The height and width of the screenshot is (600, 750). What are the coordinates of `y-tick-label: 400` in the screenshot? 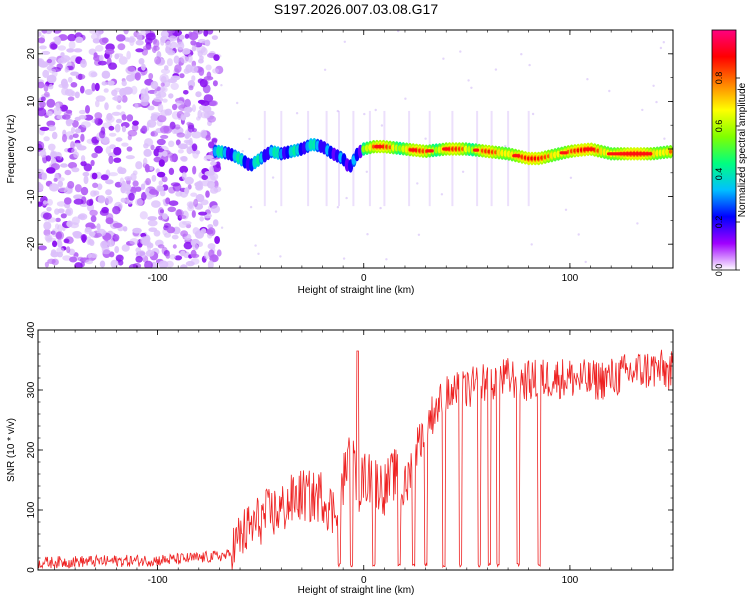 It's located at (31, 329).